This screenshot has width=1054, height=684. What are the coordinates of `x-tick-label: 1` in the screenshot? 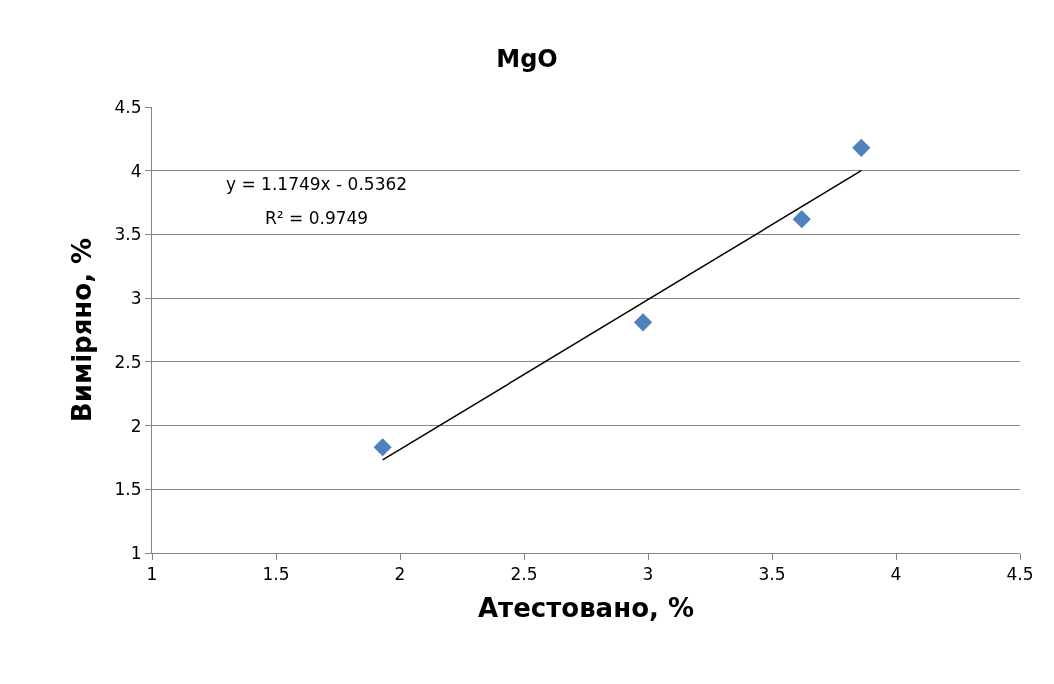 It's located at (152, 574).